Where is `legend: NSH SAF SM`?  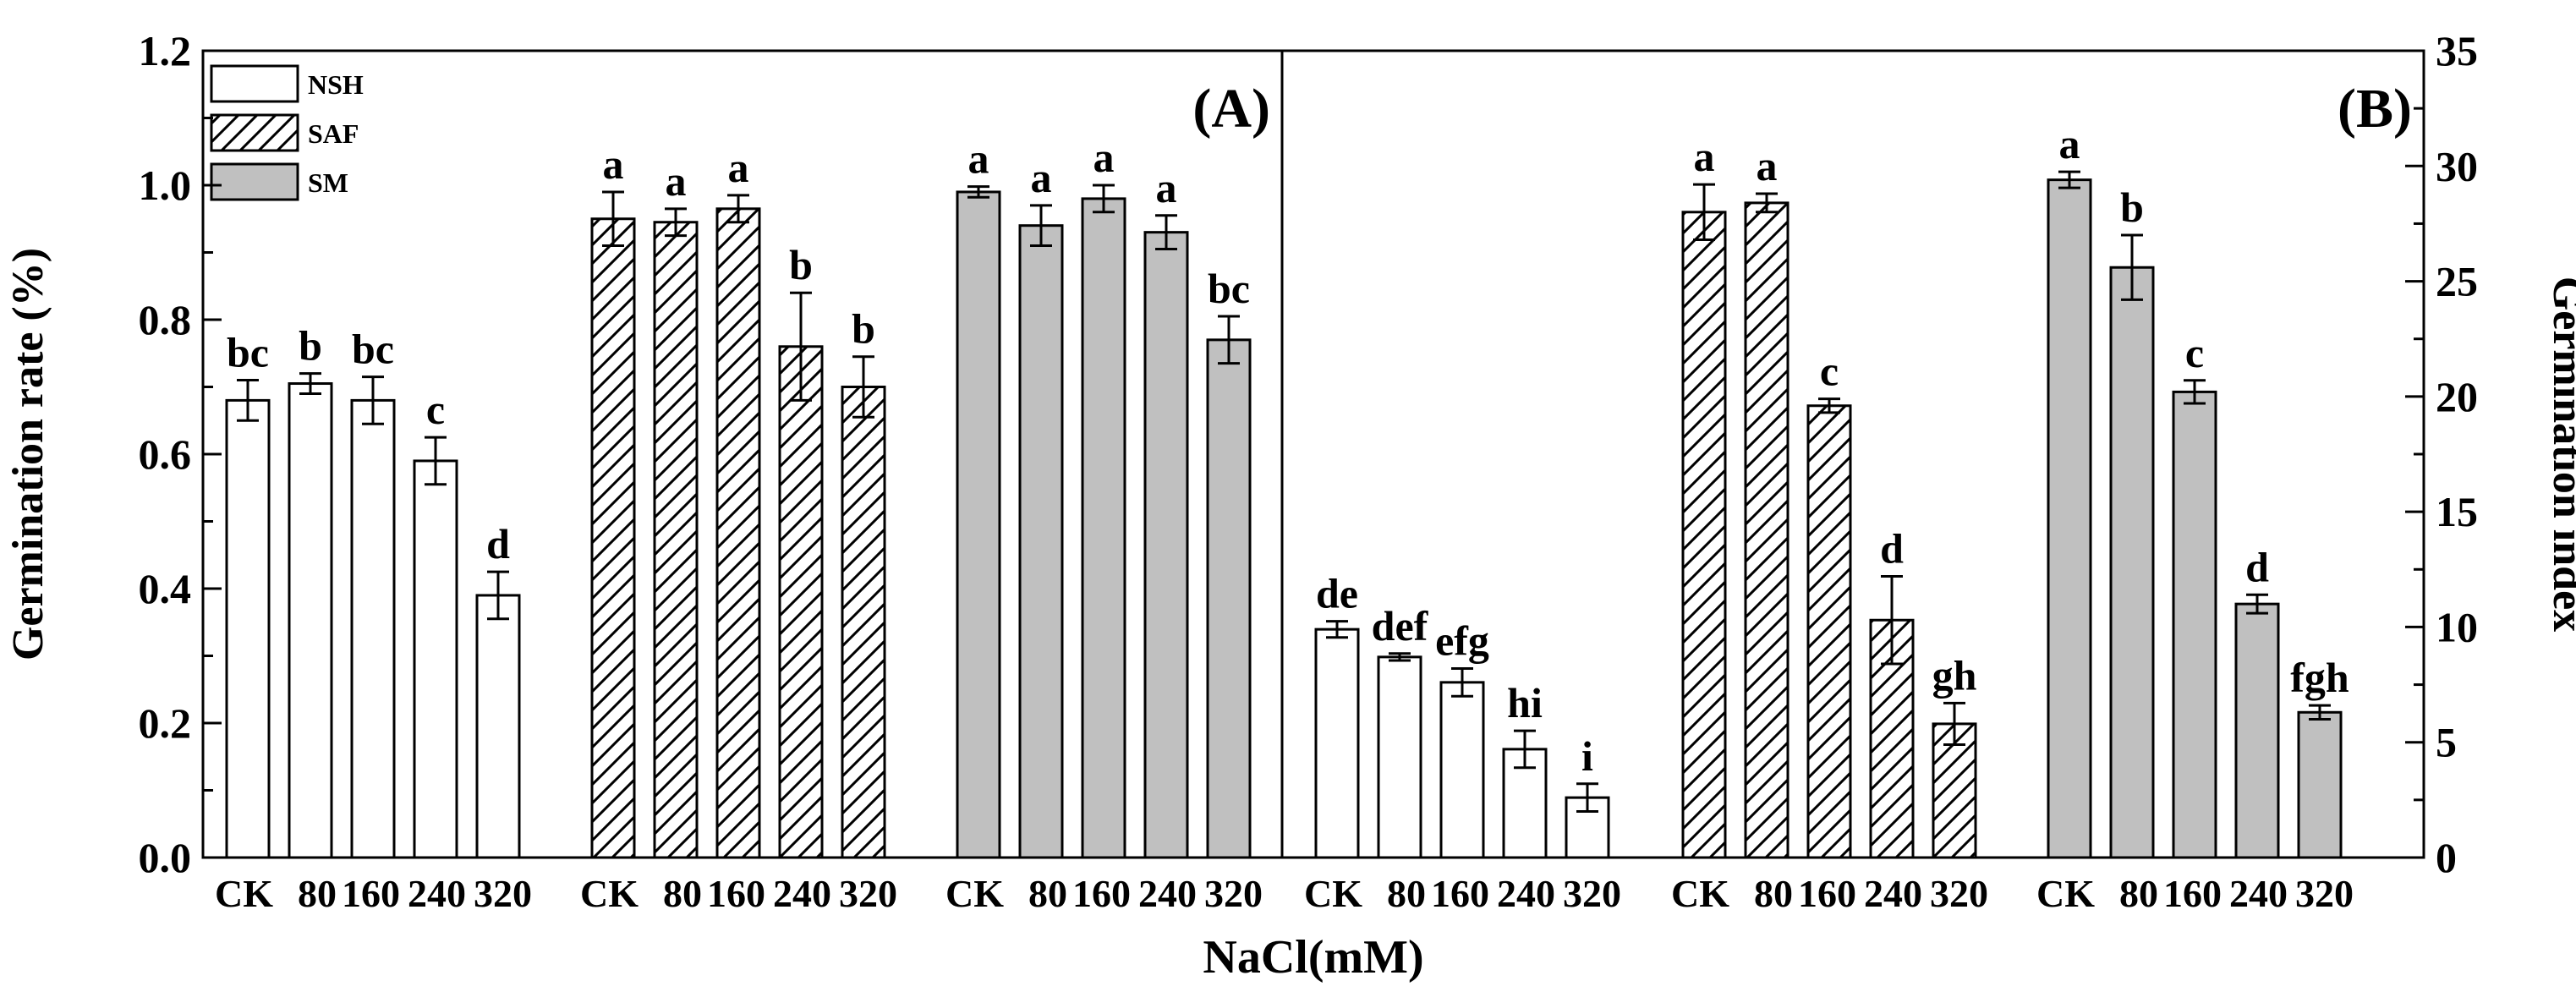
legend: NSH SAF SM is located at coordinates (287, 132).